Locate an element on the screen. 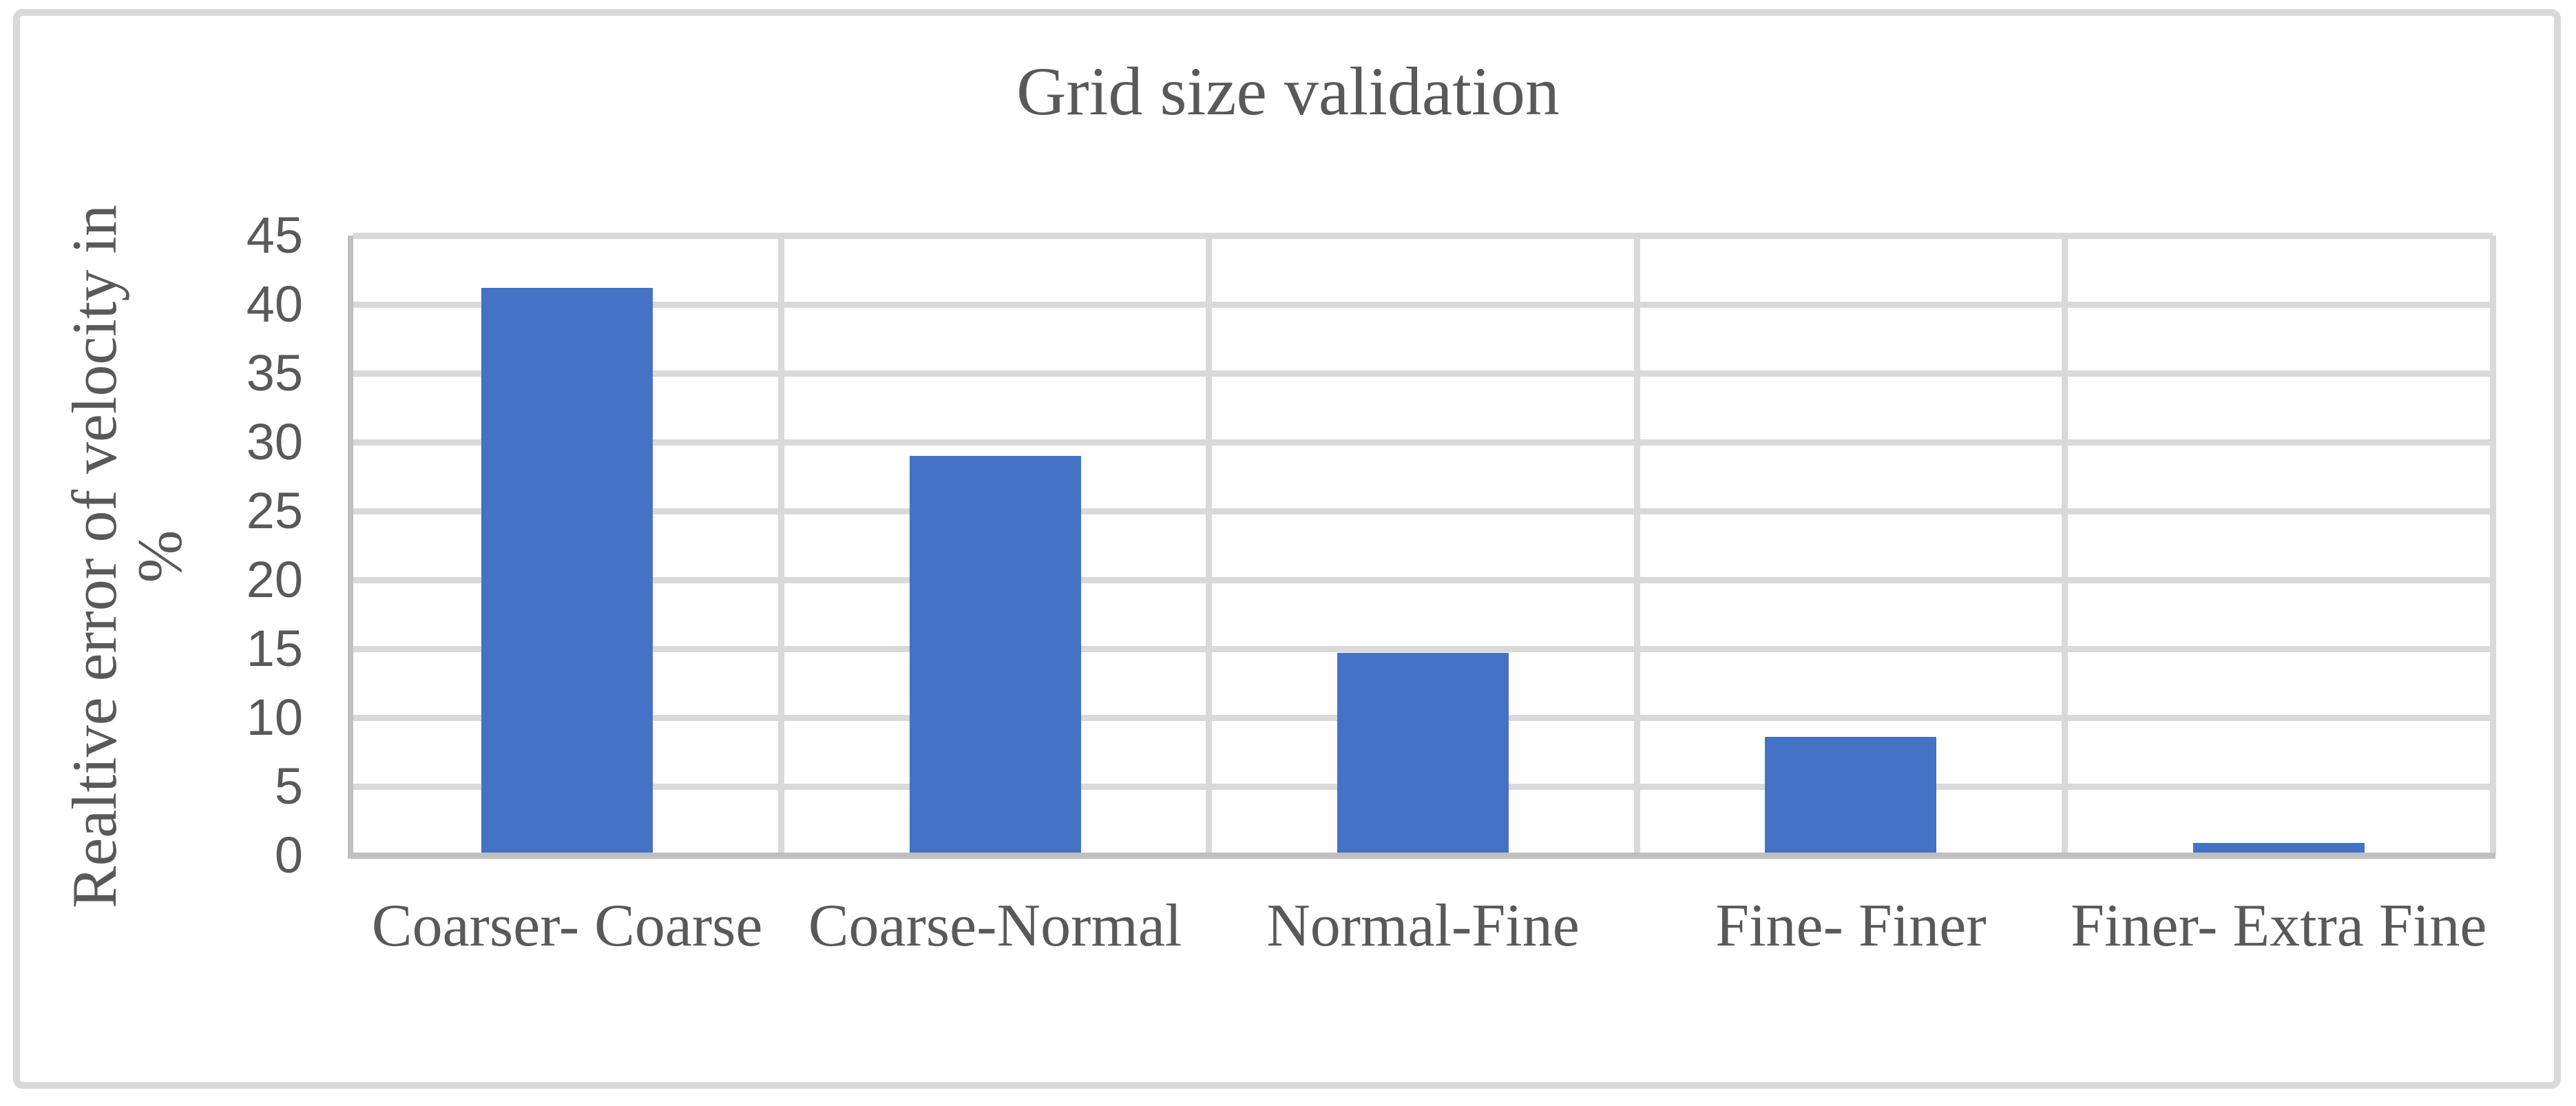 The image size is (2576, 1106). bar-finer-extra-fine is located at coordinates (2278, 849).